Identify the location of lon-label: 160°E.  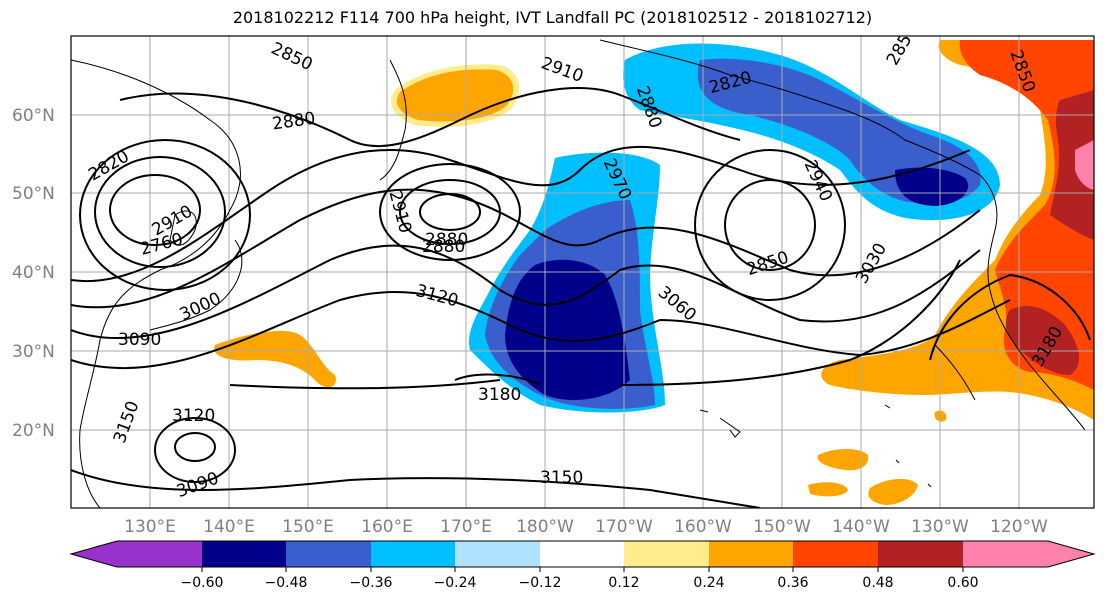
(387, 527).